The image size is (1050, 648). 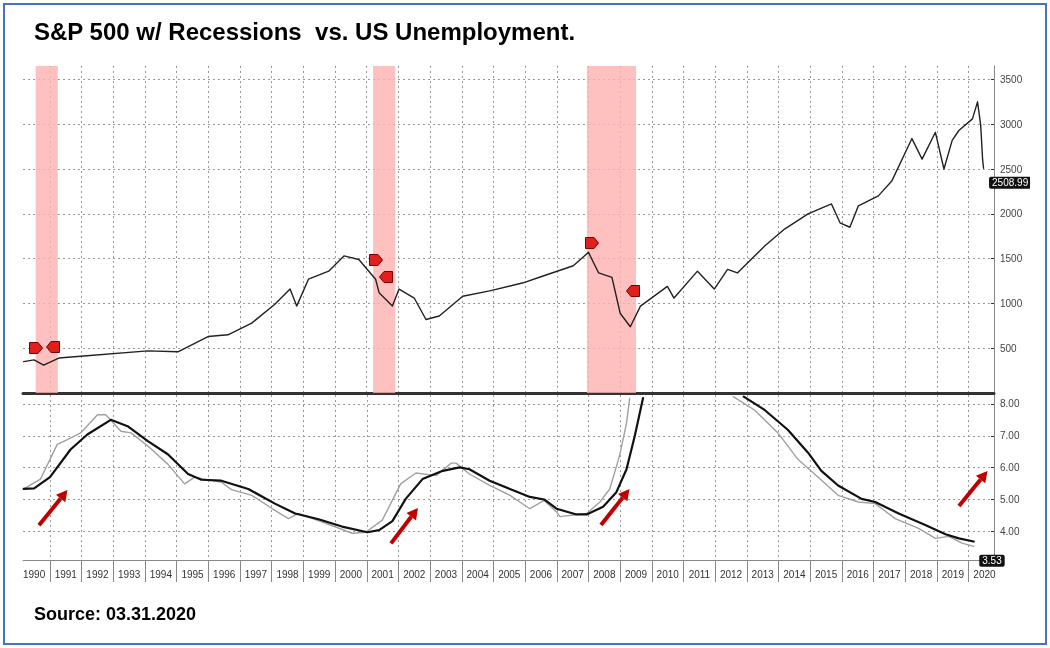 What do you see at coordinates (1010, 468) in the screenshot?
I see `y-tick-label: 6.00` at bounding box center [1010, 468].